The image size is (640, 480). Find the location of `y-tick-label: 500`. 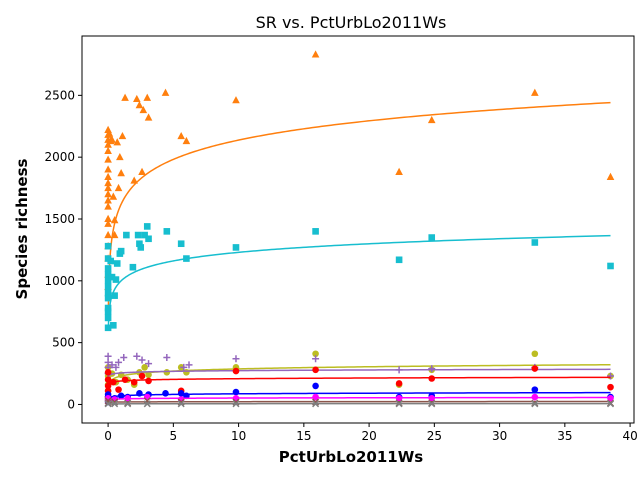

y-tick-label: 500 is located at coordinates (63, 343).